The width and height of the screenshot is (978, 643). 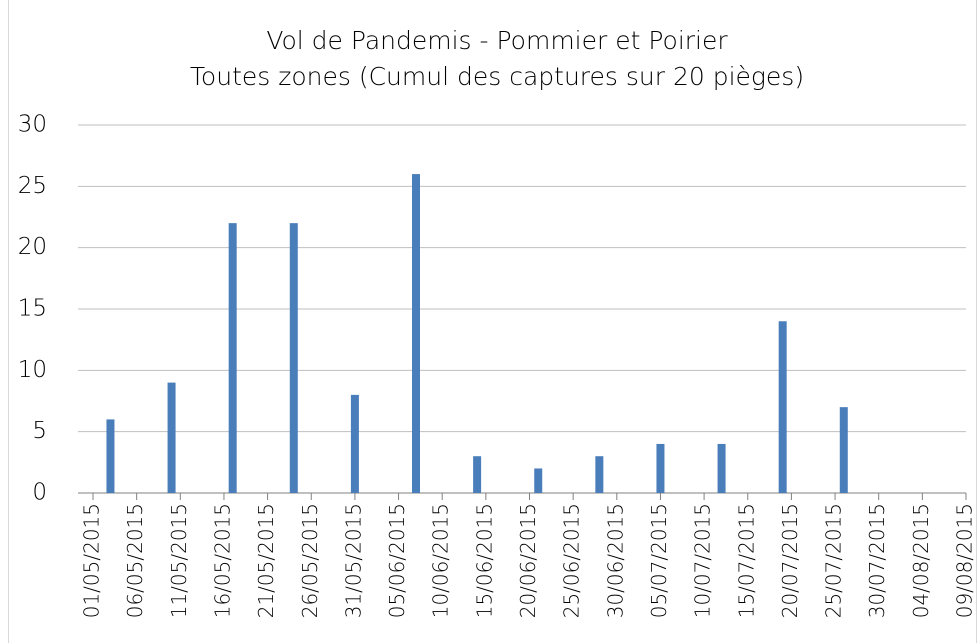 What do you see at coordinates (921, 560) in the screenshot?
I see `x-tick-label: 04/08/2015` at bounding box center [921, 560].